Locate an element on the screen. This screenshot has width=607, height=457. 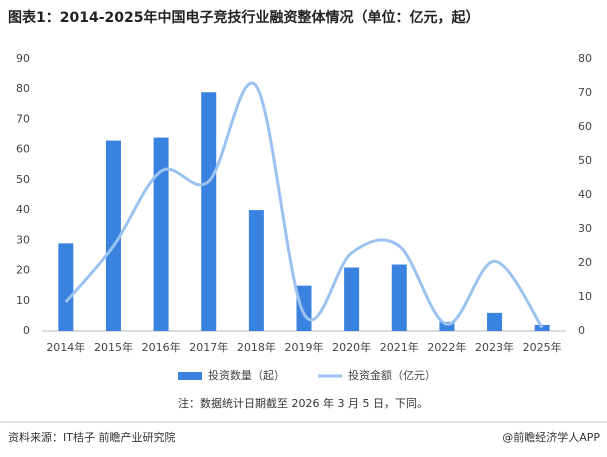
chart-title: 图表1：2014-2025年中国电子竞技行业融资整体情况（单位：亿元，起） is located at coordinates (243, 17).